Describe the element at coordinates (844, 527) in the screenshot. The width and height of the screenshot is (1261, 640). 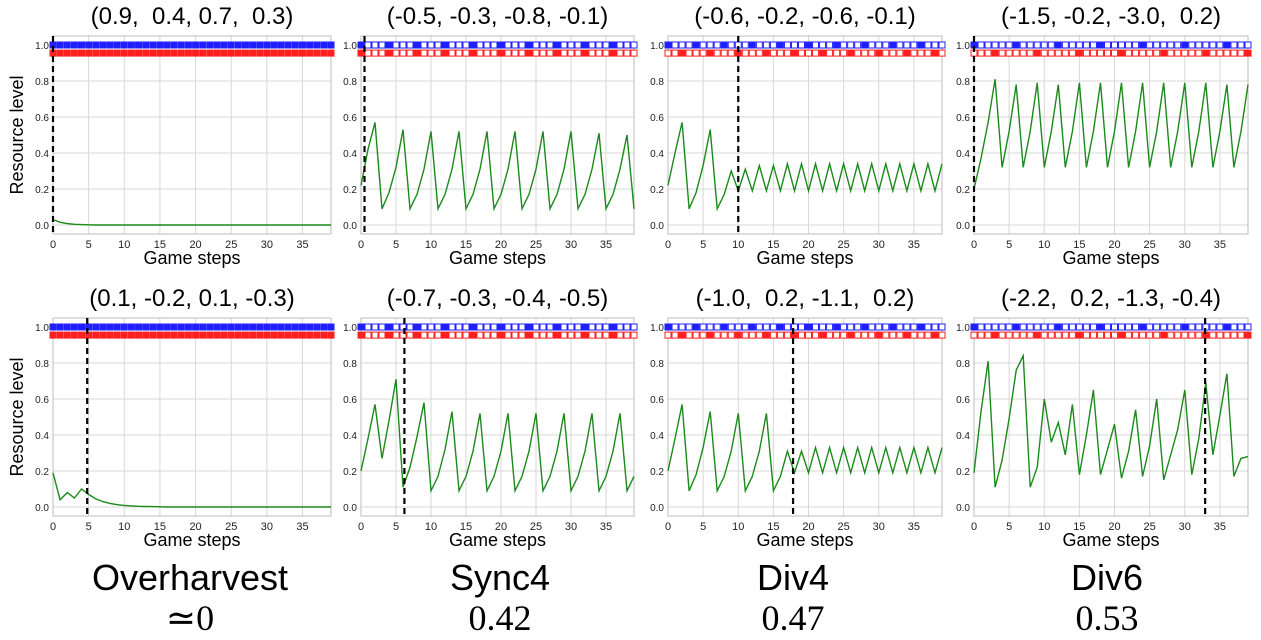
I see `x-tick-label: 25` at that location.